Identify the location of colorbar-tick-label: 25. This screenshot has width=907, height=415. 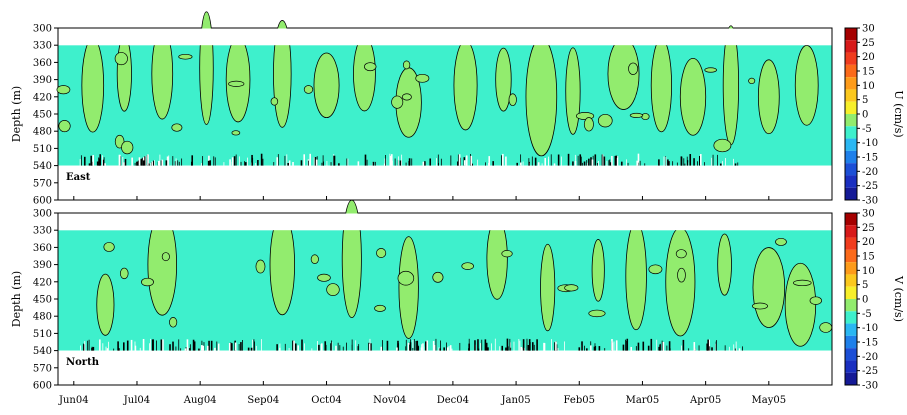
(868, 43).